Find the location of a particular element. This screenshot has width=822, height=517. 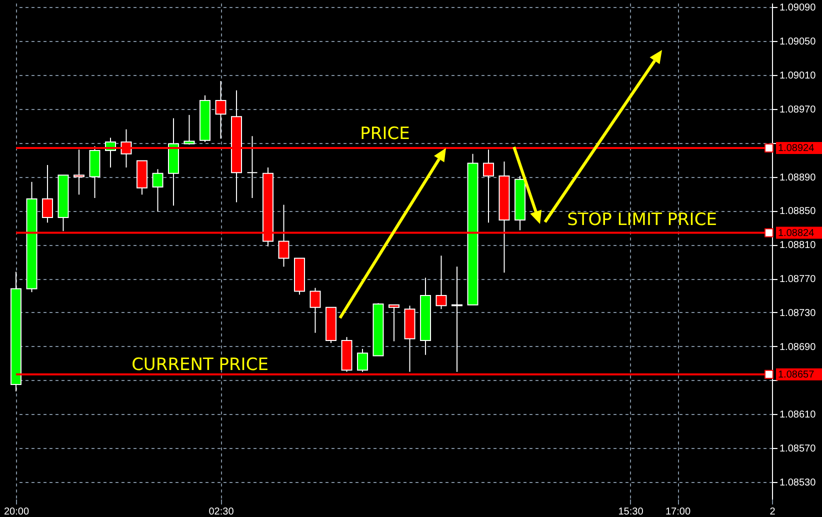

ref-line-label: 1.08657 is located at coordinates (796, 374).